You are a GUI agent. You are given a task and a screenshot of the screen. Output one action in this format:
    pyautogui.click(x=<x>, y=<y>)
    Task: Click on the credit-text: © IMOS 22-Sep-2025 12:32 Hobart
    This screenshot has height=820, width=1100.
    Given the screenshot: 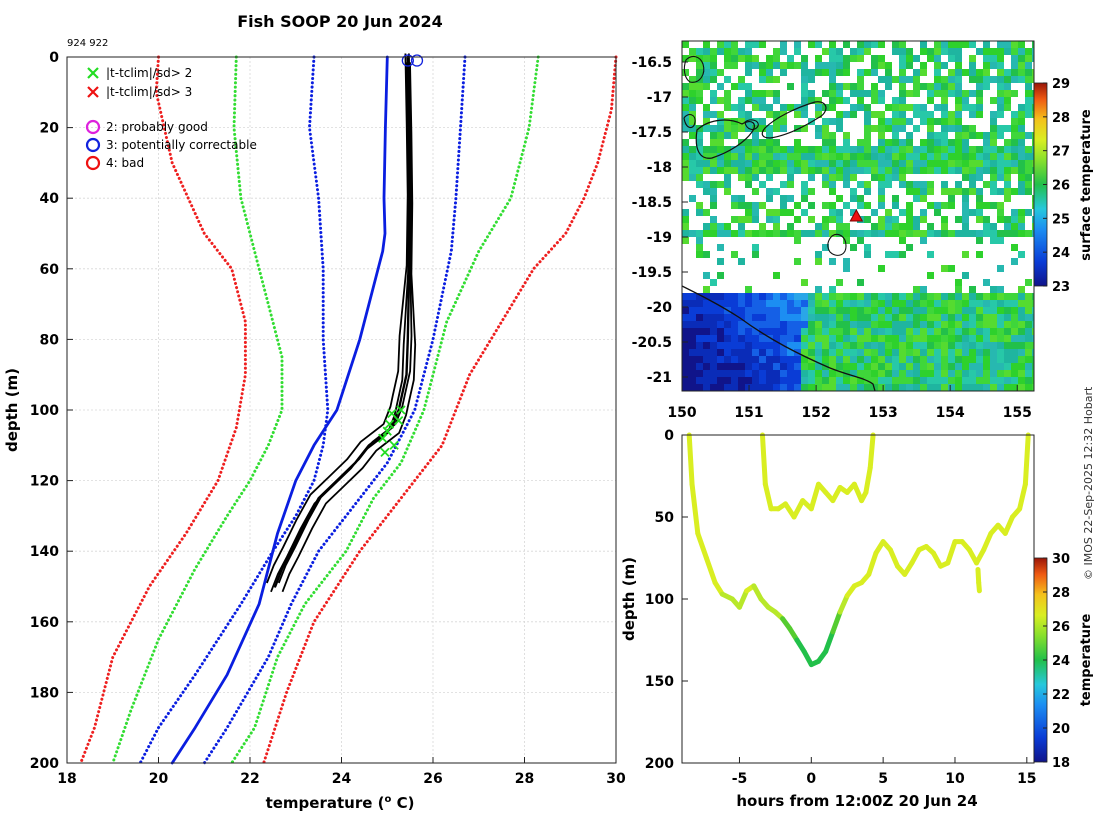 What is the action you would take?
    pyautogui.click(x=1088, y=483)
    